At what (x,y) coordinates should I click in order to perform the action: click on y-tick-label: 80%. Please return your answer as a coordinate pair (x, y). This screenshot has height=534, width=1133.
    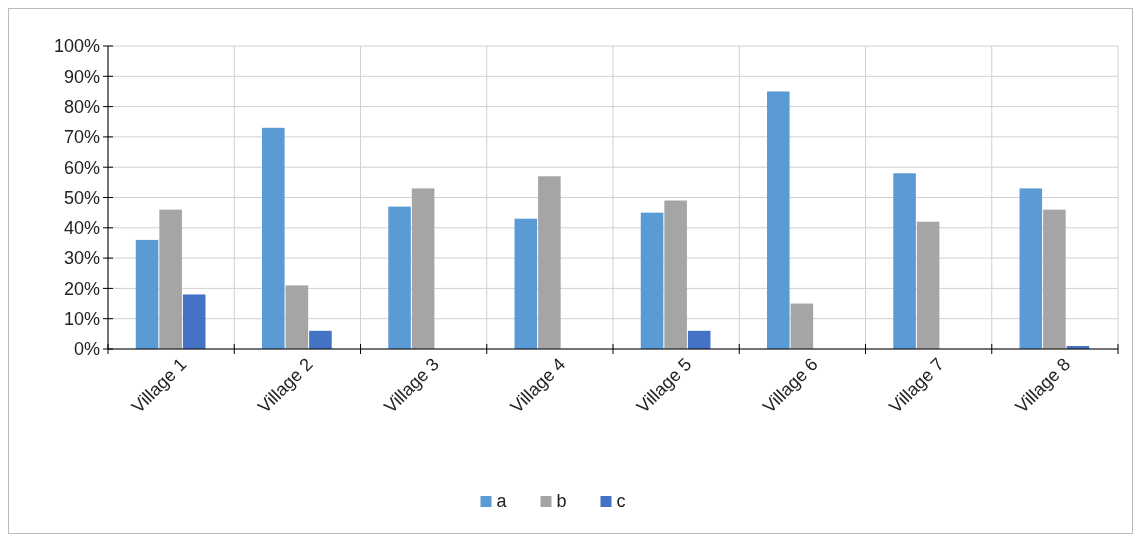
    Looking at the image, I should click on (81, 106).